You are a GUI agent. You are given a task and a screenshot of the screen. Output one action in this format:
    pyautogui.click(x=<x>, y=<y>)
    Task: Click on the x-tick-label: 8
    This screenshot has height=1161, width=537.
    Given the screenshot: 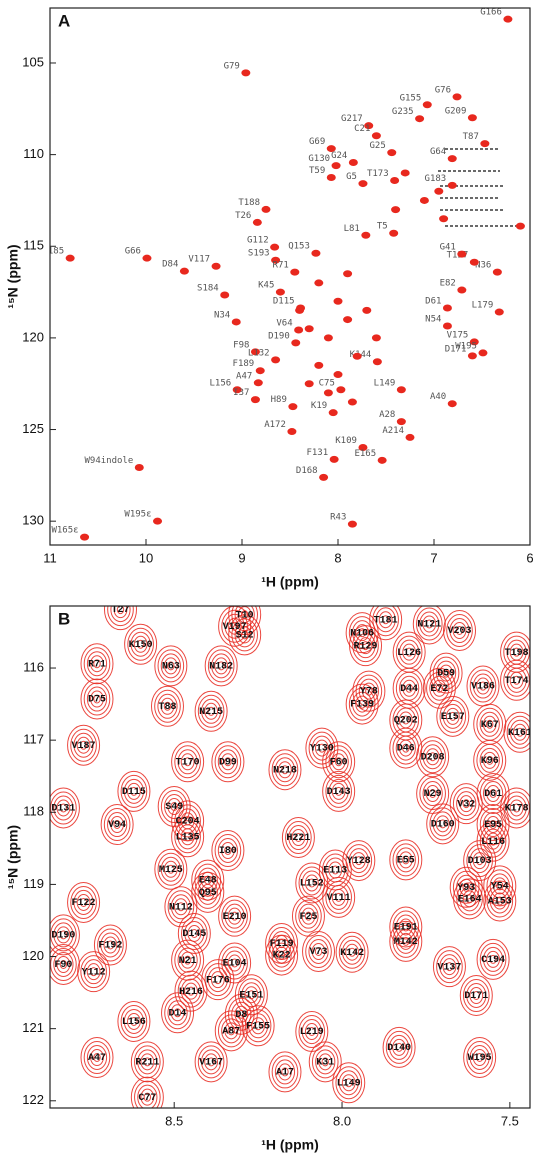 What is the action you would take?
    pyautogui.click(x=337, y=557)
    